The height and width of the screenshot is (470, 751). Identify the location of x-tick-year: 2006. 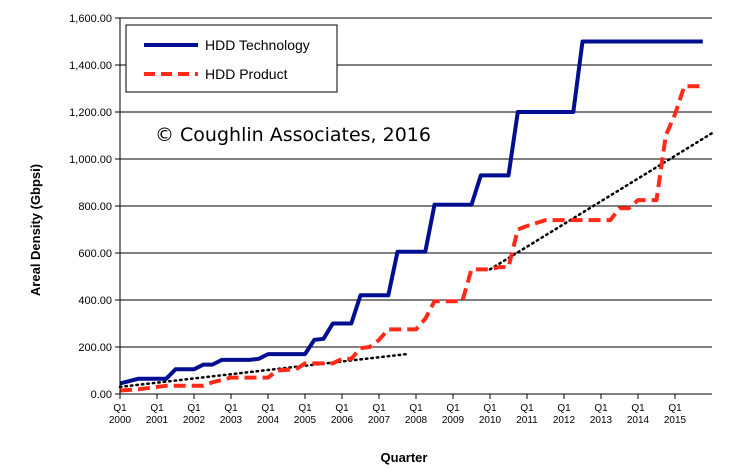
(342, 420).